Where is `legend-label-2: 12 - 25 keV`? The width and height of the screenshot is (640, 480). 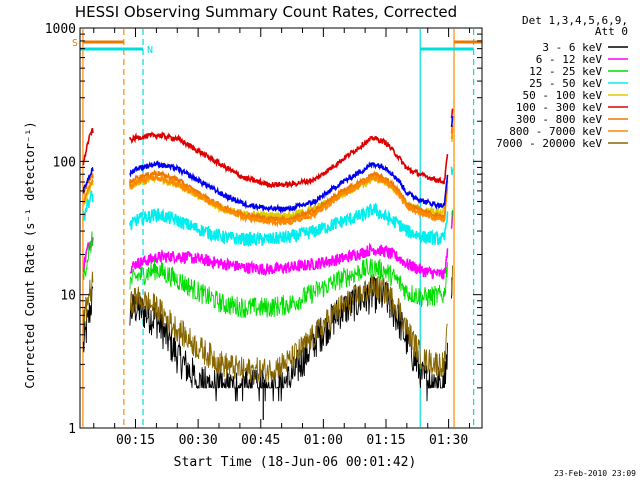
legend-label-2: 12 - 25 keV is located at coordinates (565, 71).